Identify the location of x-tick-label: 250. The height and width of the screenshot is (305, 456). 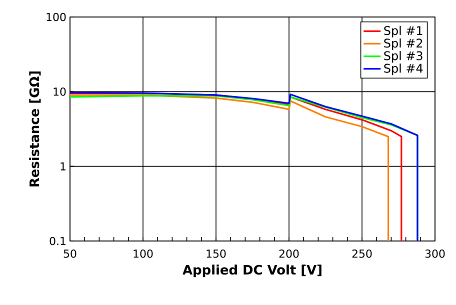
(362, 254).